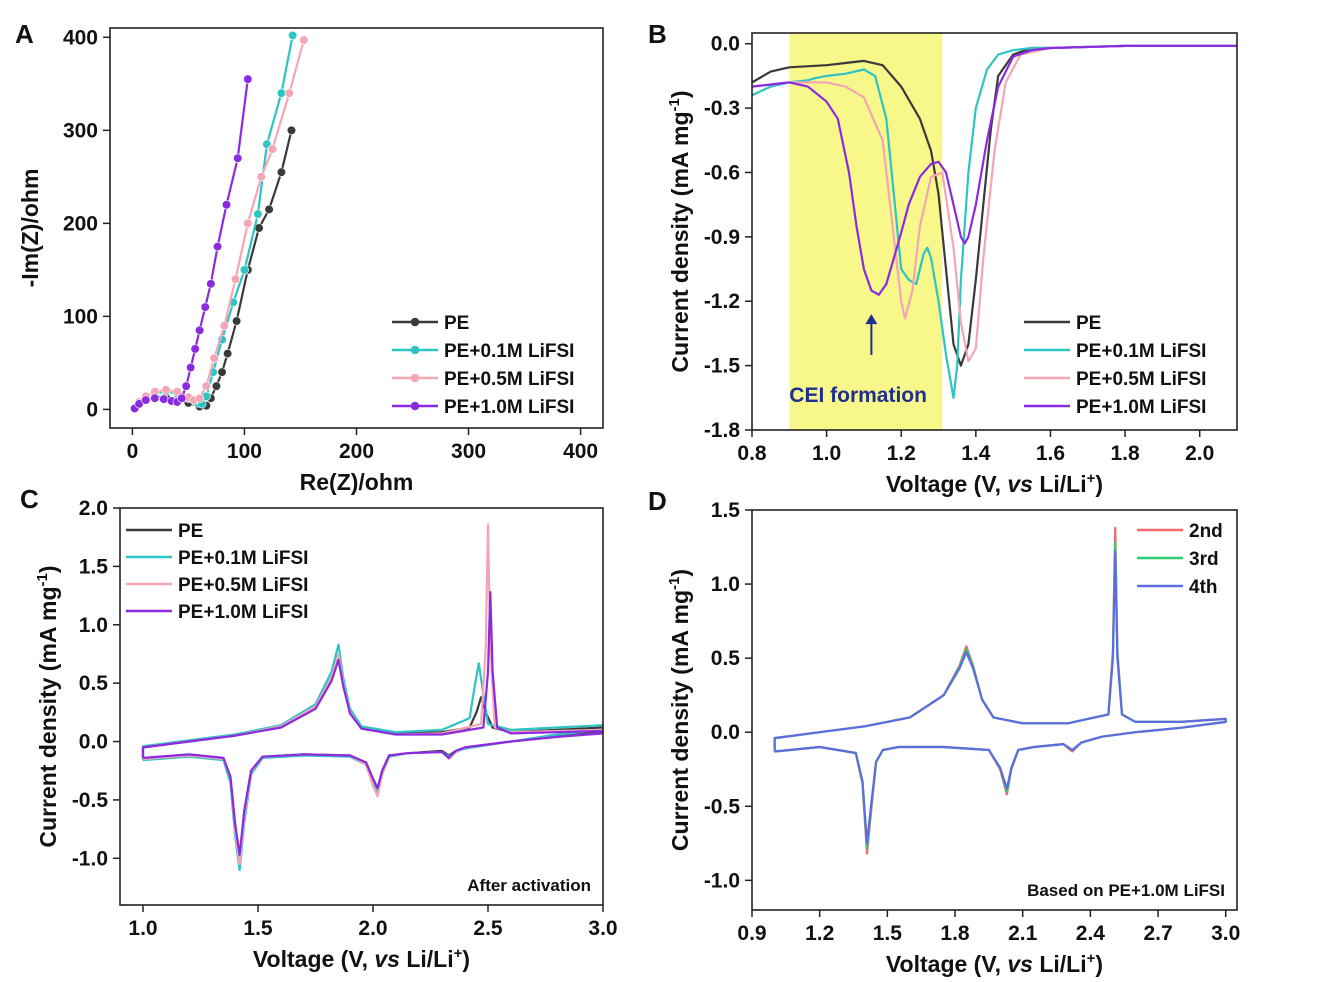  Describe the element at coordinates (24, 34) in the screenshot. I see `panel-letter: A` at that location.